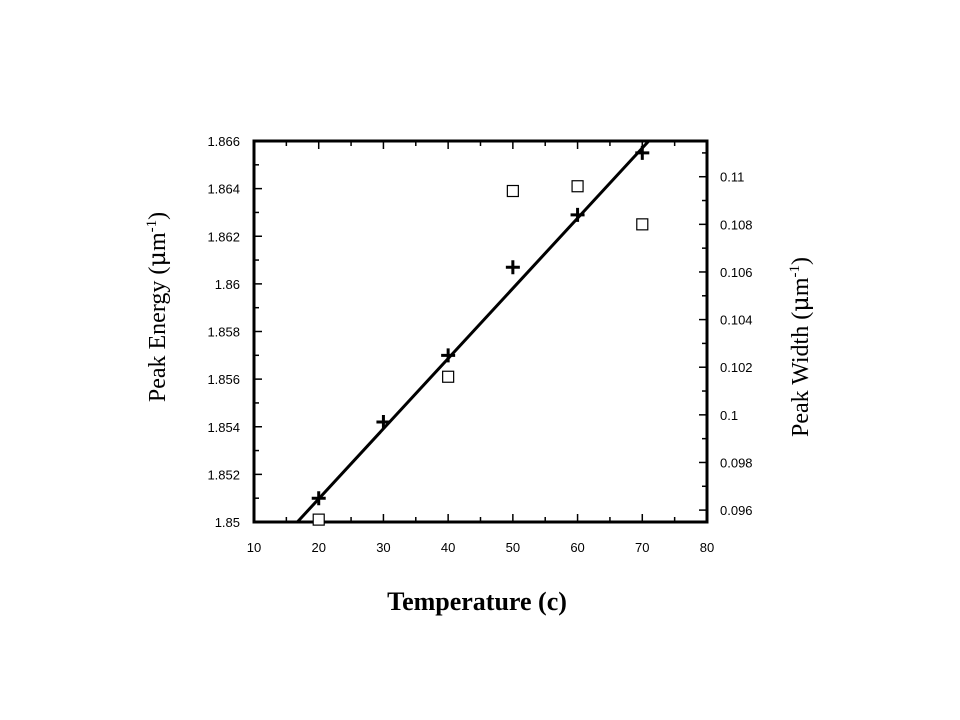  Describe the element at coordinates (736, 462) in the screenshot. I see `y-right-tick-label: 0.098` at that location.